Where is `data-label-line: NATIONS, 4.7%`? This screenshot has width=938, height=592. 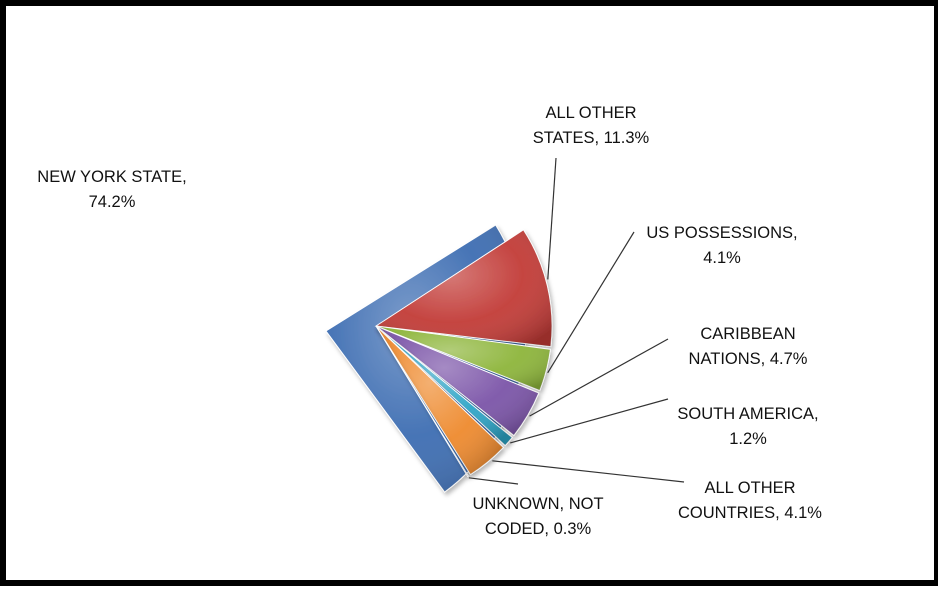
data-label-line: NATIONS, 4.7% is located at coordinates (748, 359).